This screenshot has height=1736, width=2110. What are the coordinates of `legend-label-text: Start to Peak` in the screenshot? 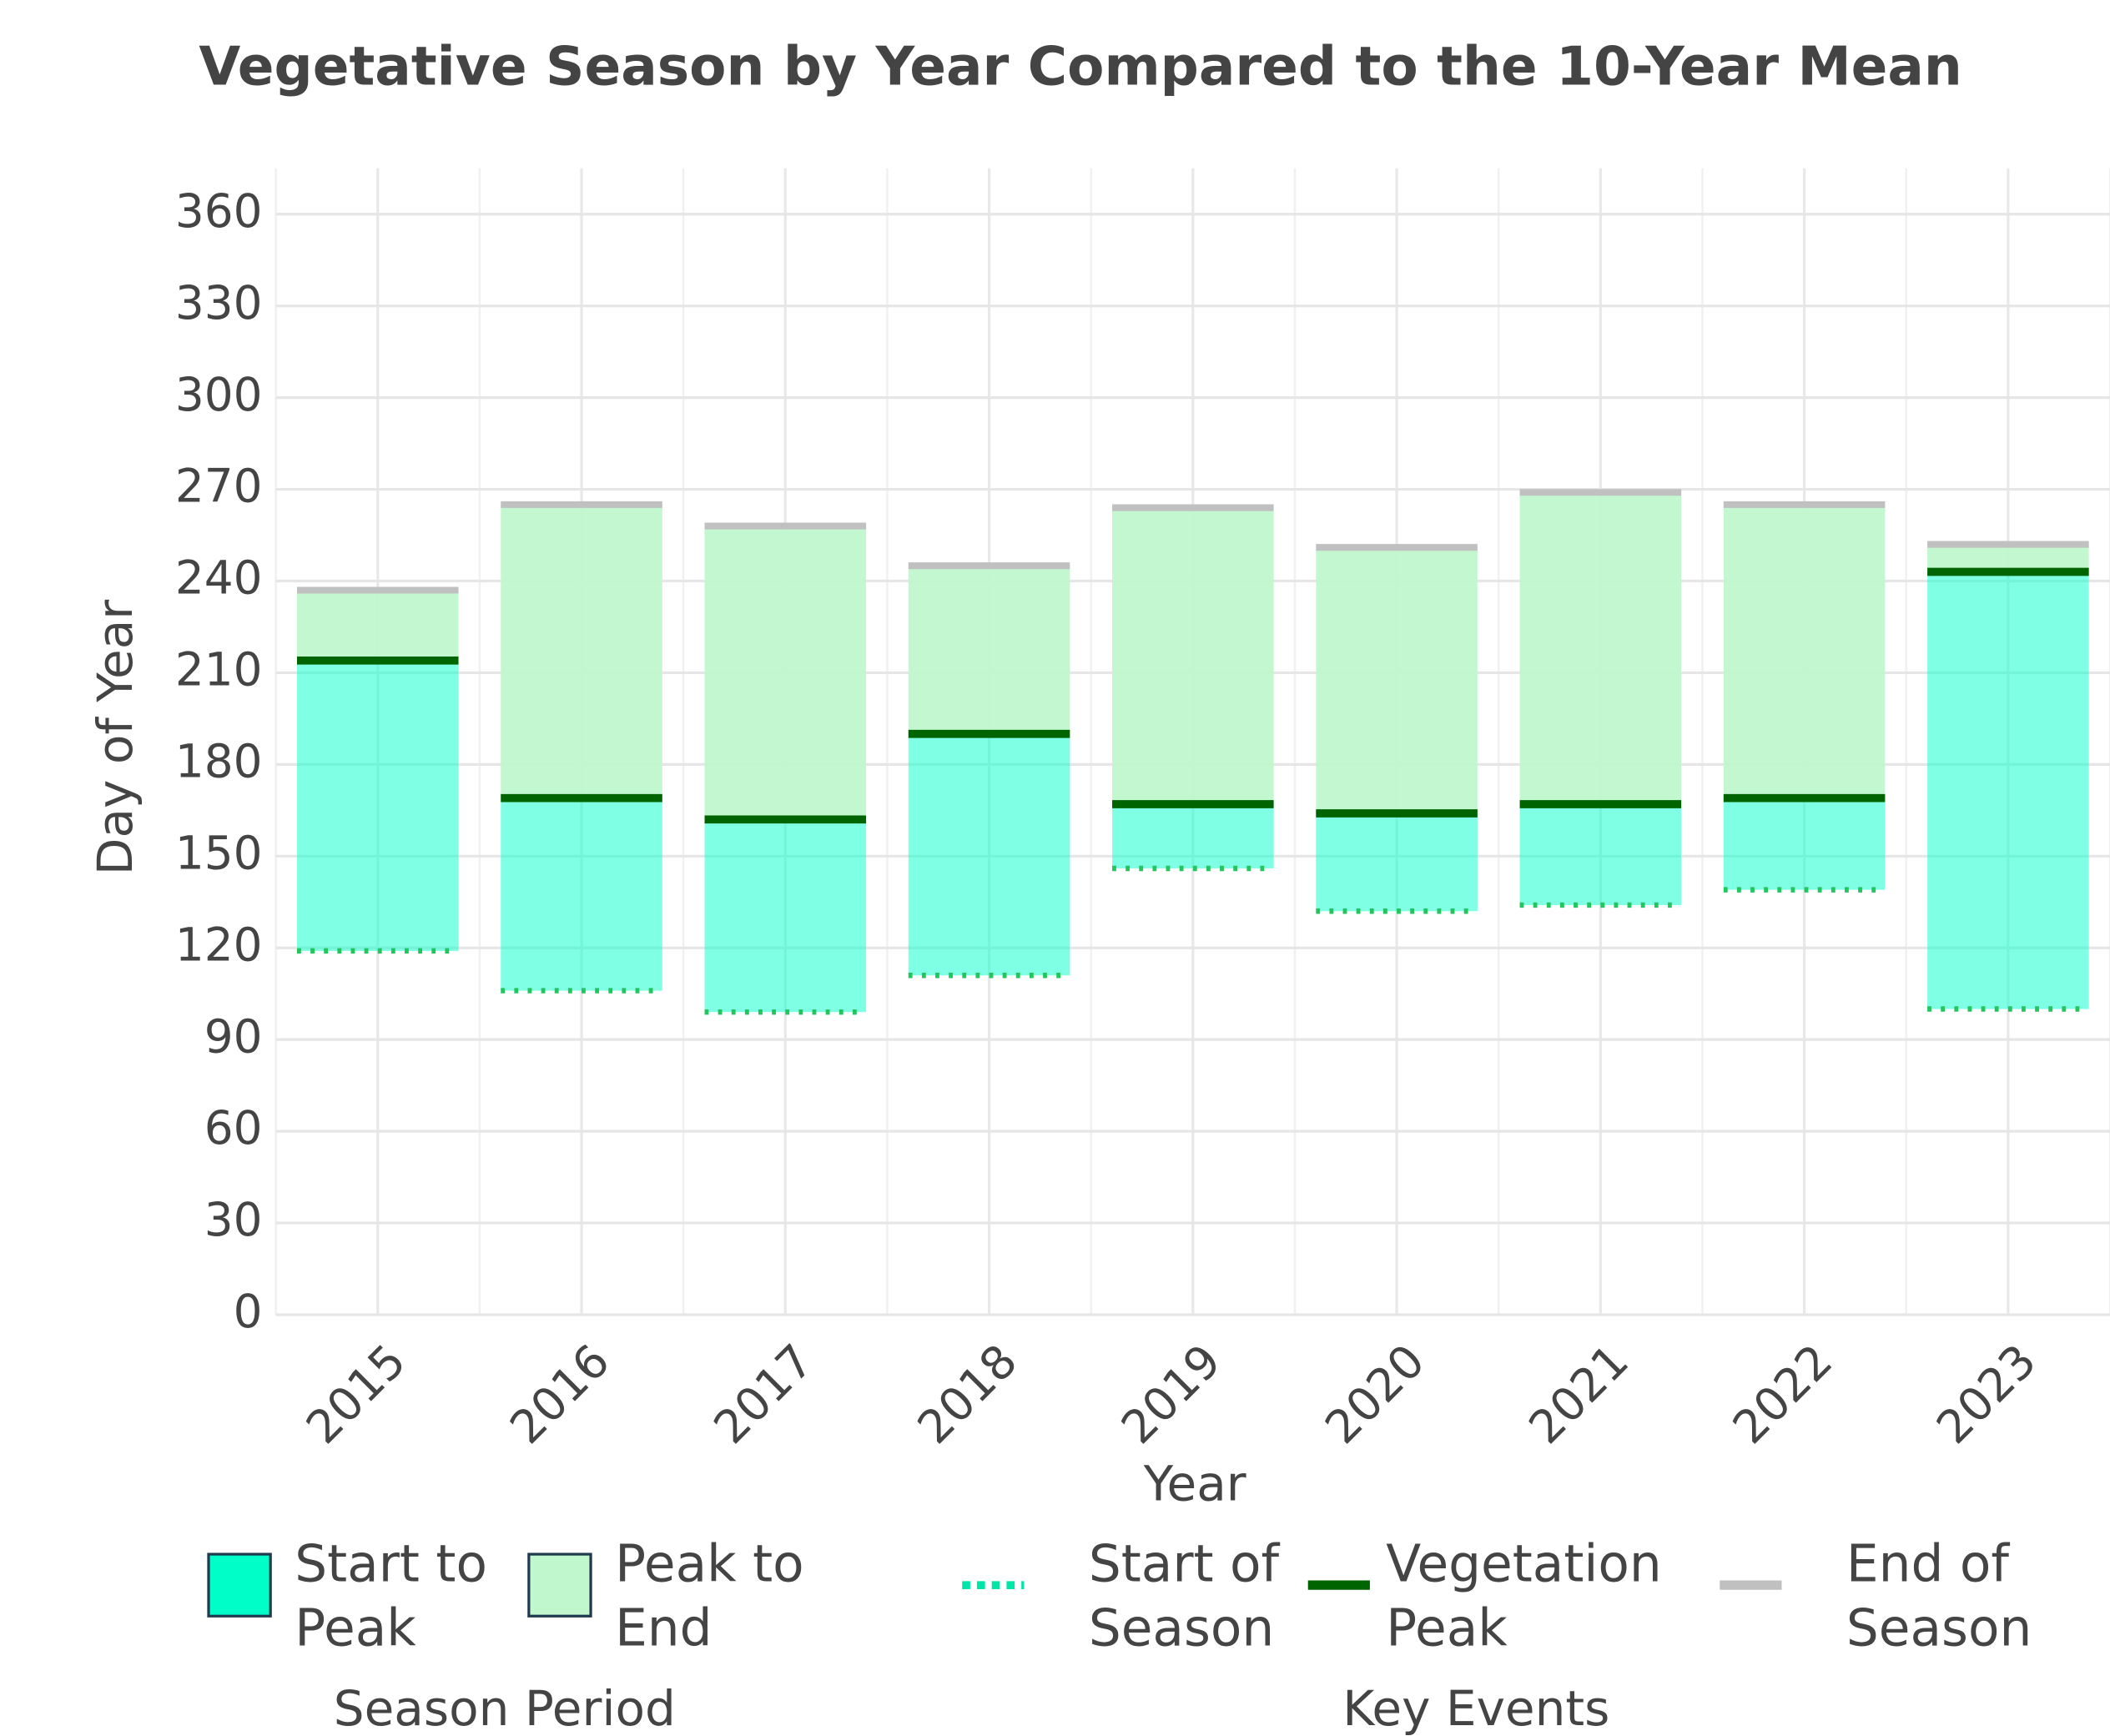 It's located at (391, 1595).